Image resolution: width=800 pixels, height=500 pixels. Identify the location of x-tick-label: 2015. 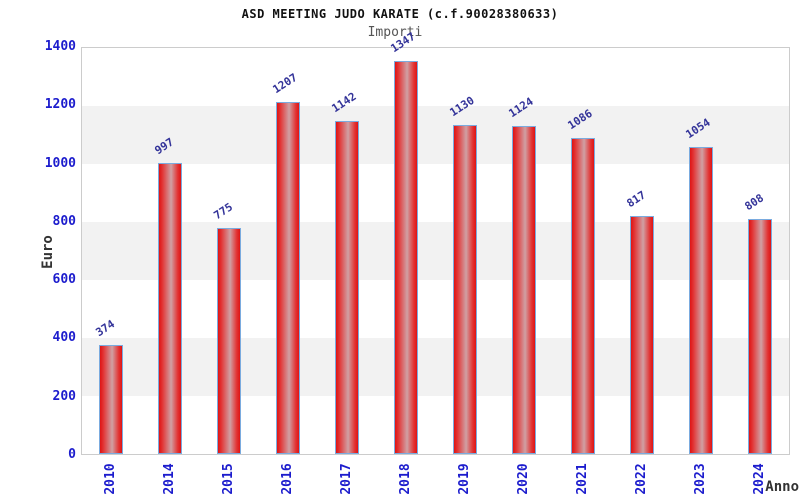
(228, 479).